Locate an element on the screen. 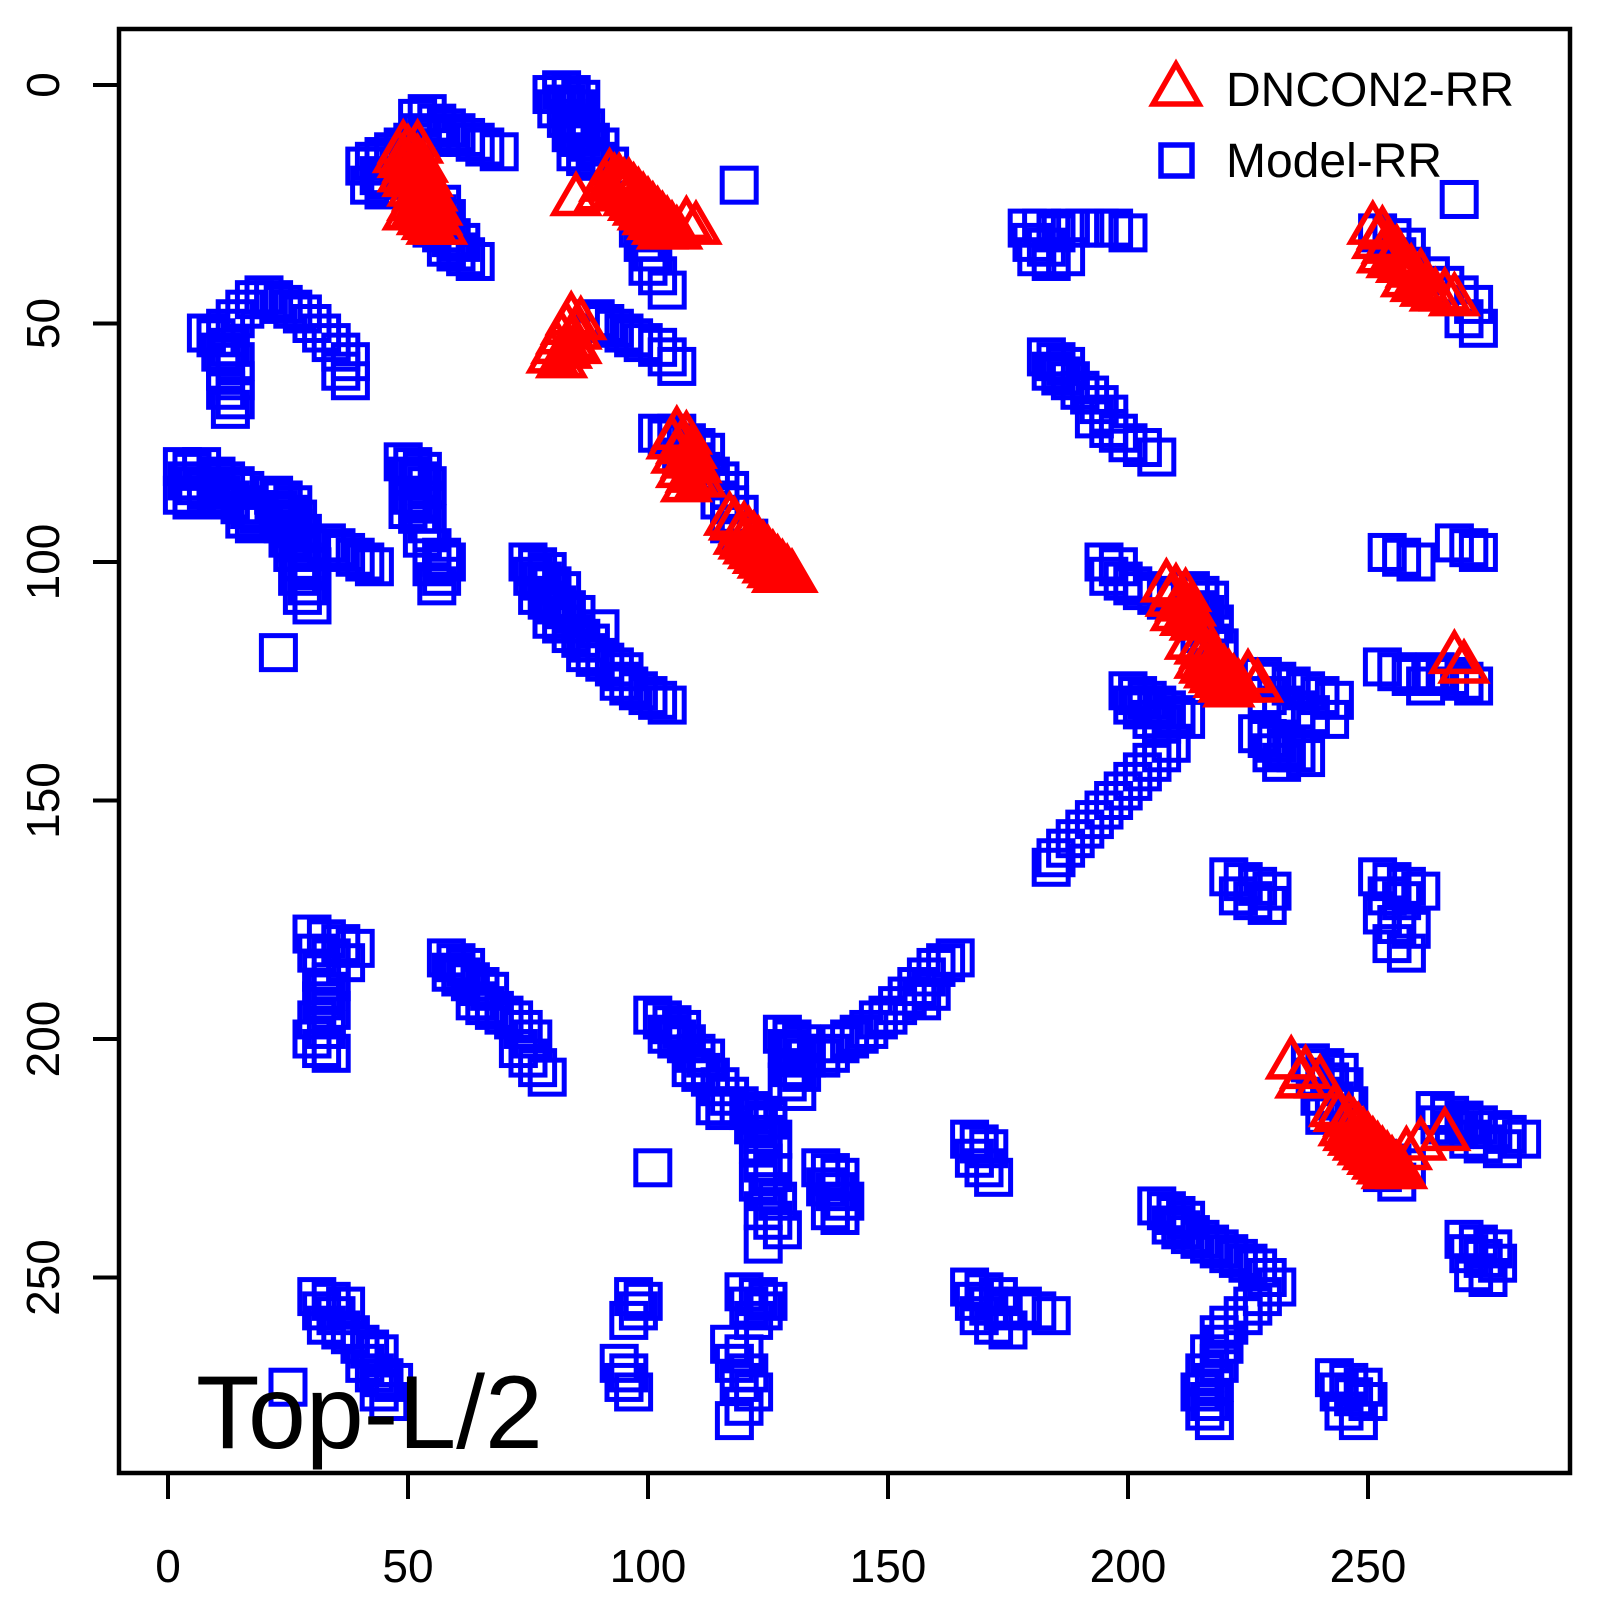 The image size is (1600, 1600). y-tick-label: 200 is located at coordinates (43, 1039).